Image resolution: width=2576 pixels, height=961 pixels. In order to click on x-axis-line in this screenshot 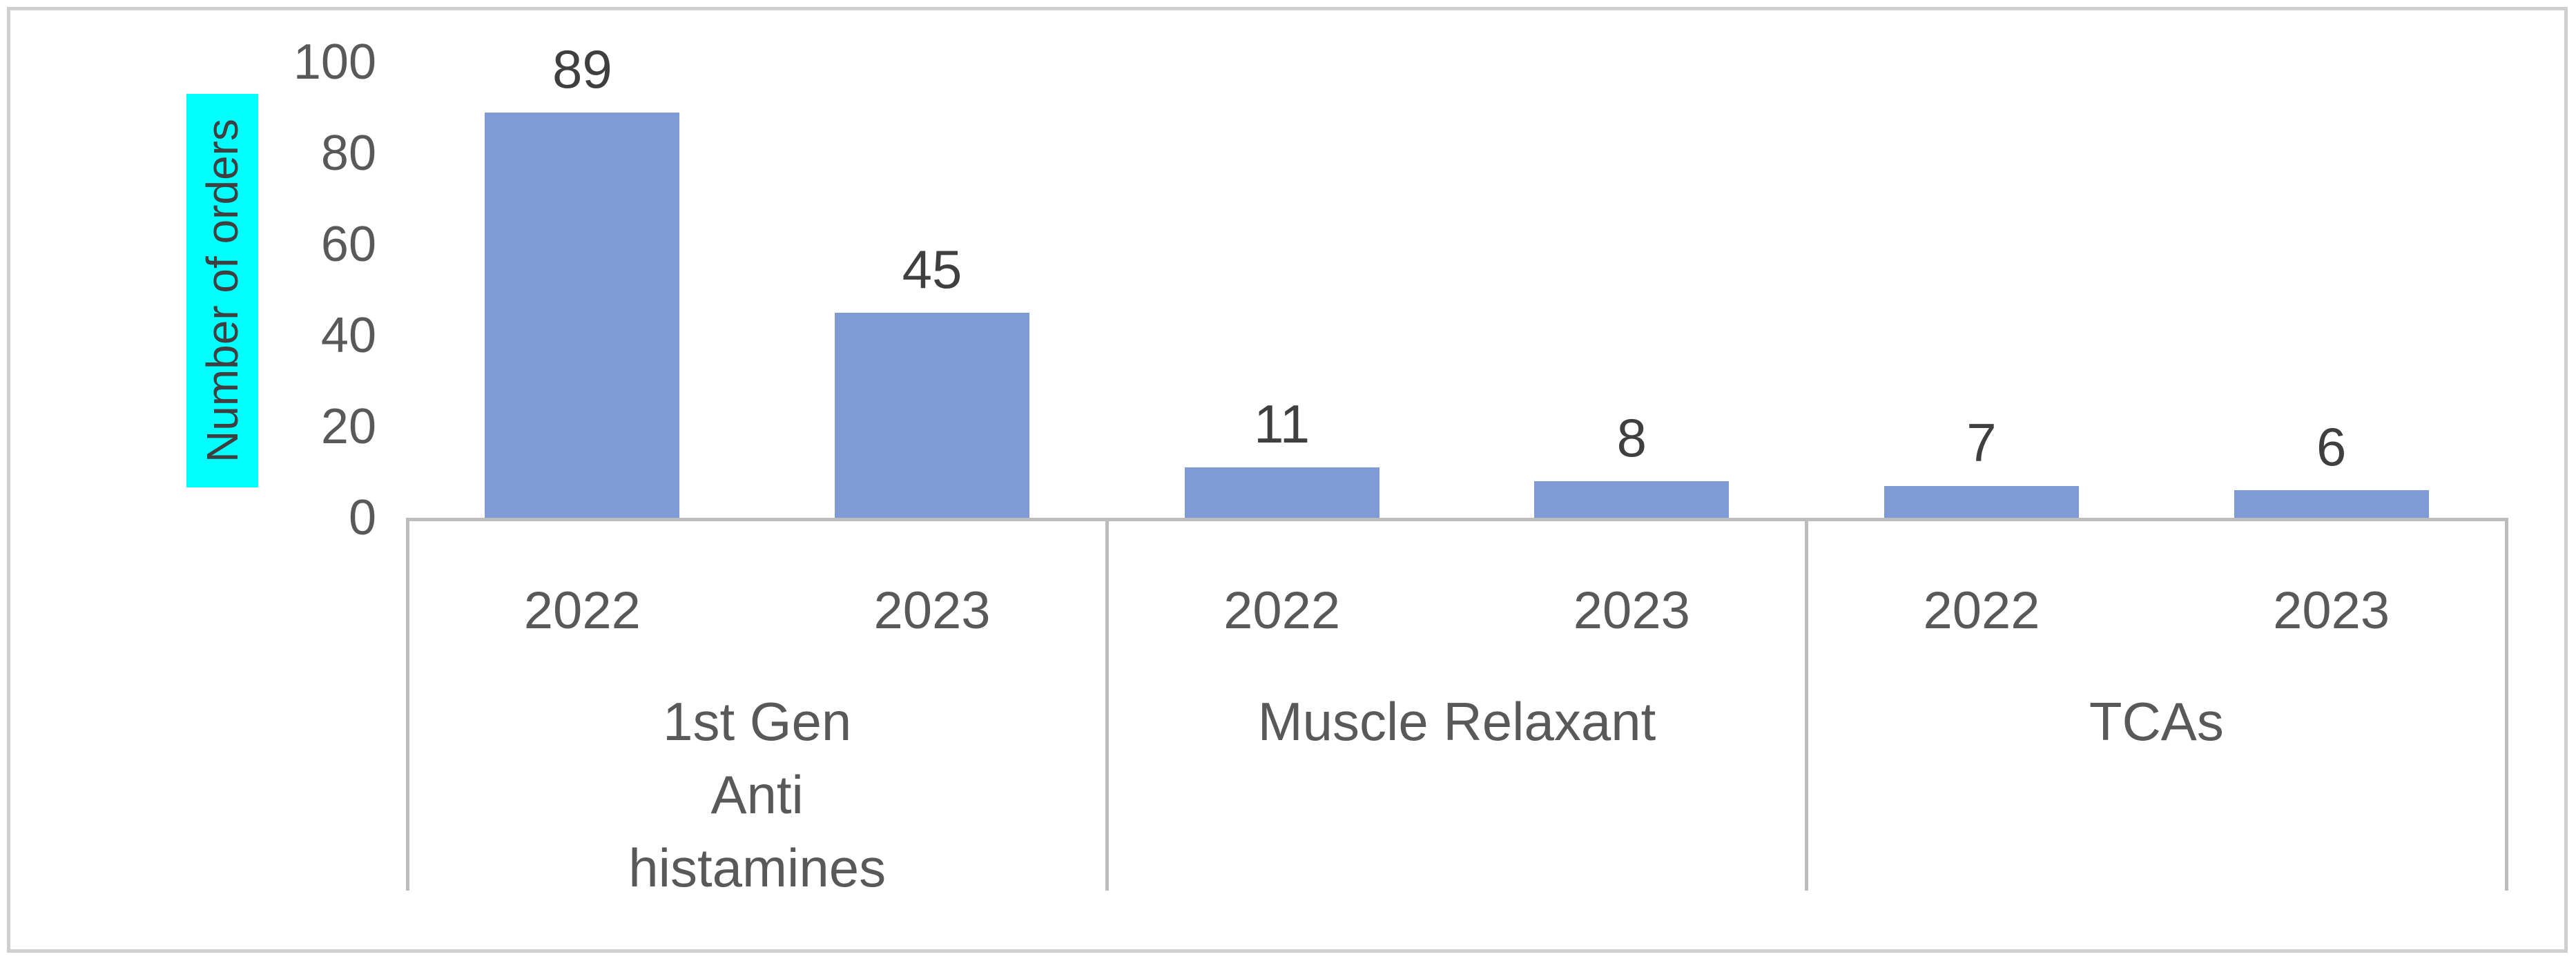, I will do `click(1457, 519)`.